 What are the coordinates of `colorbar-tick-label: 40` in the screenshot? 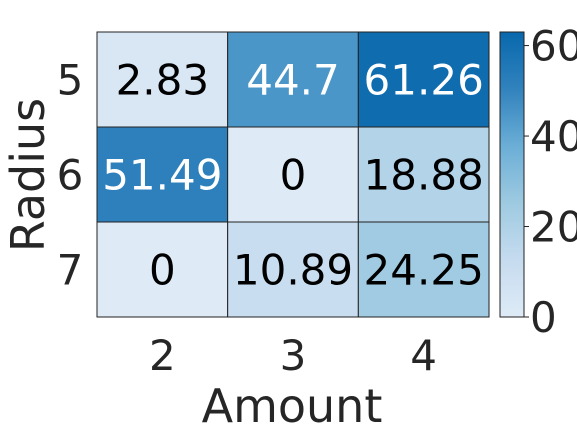 It's located at (553, 136).